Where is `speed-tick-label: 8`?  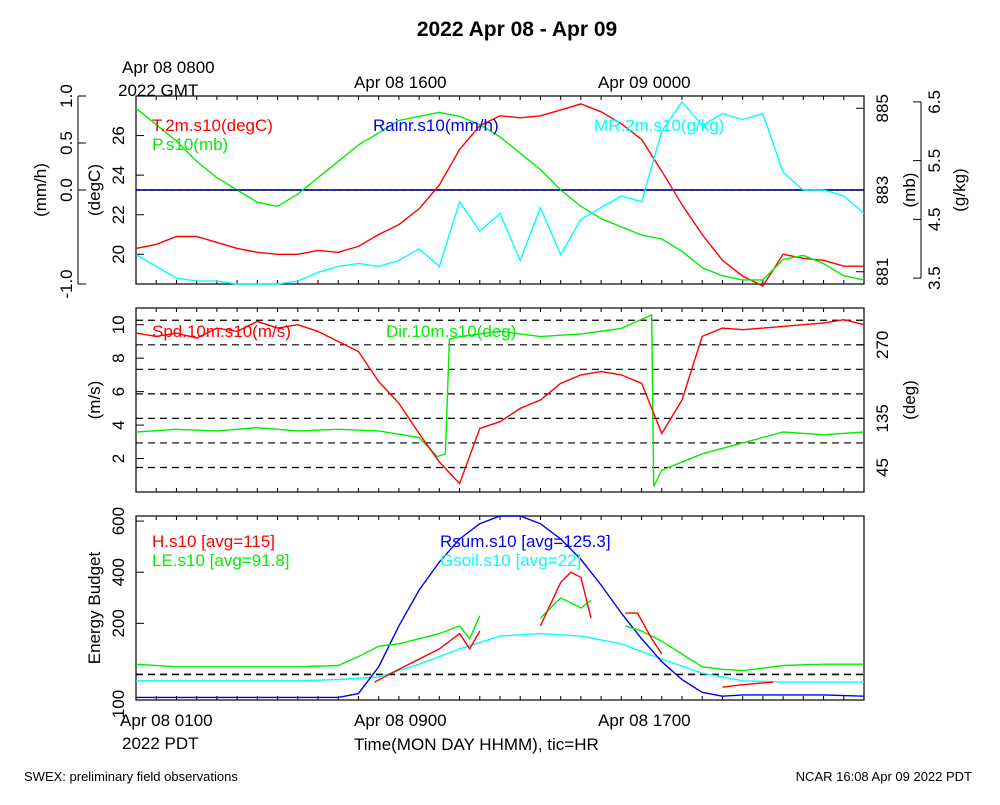
speed-tick-label: 8 is located at coordinates (118, 357).